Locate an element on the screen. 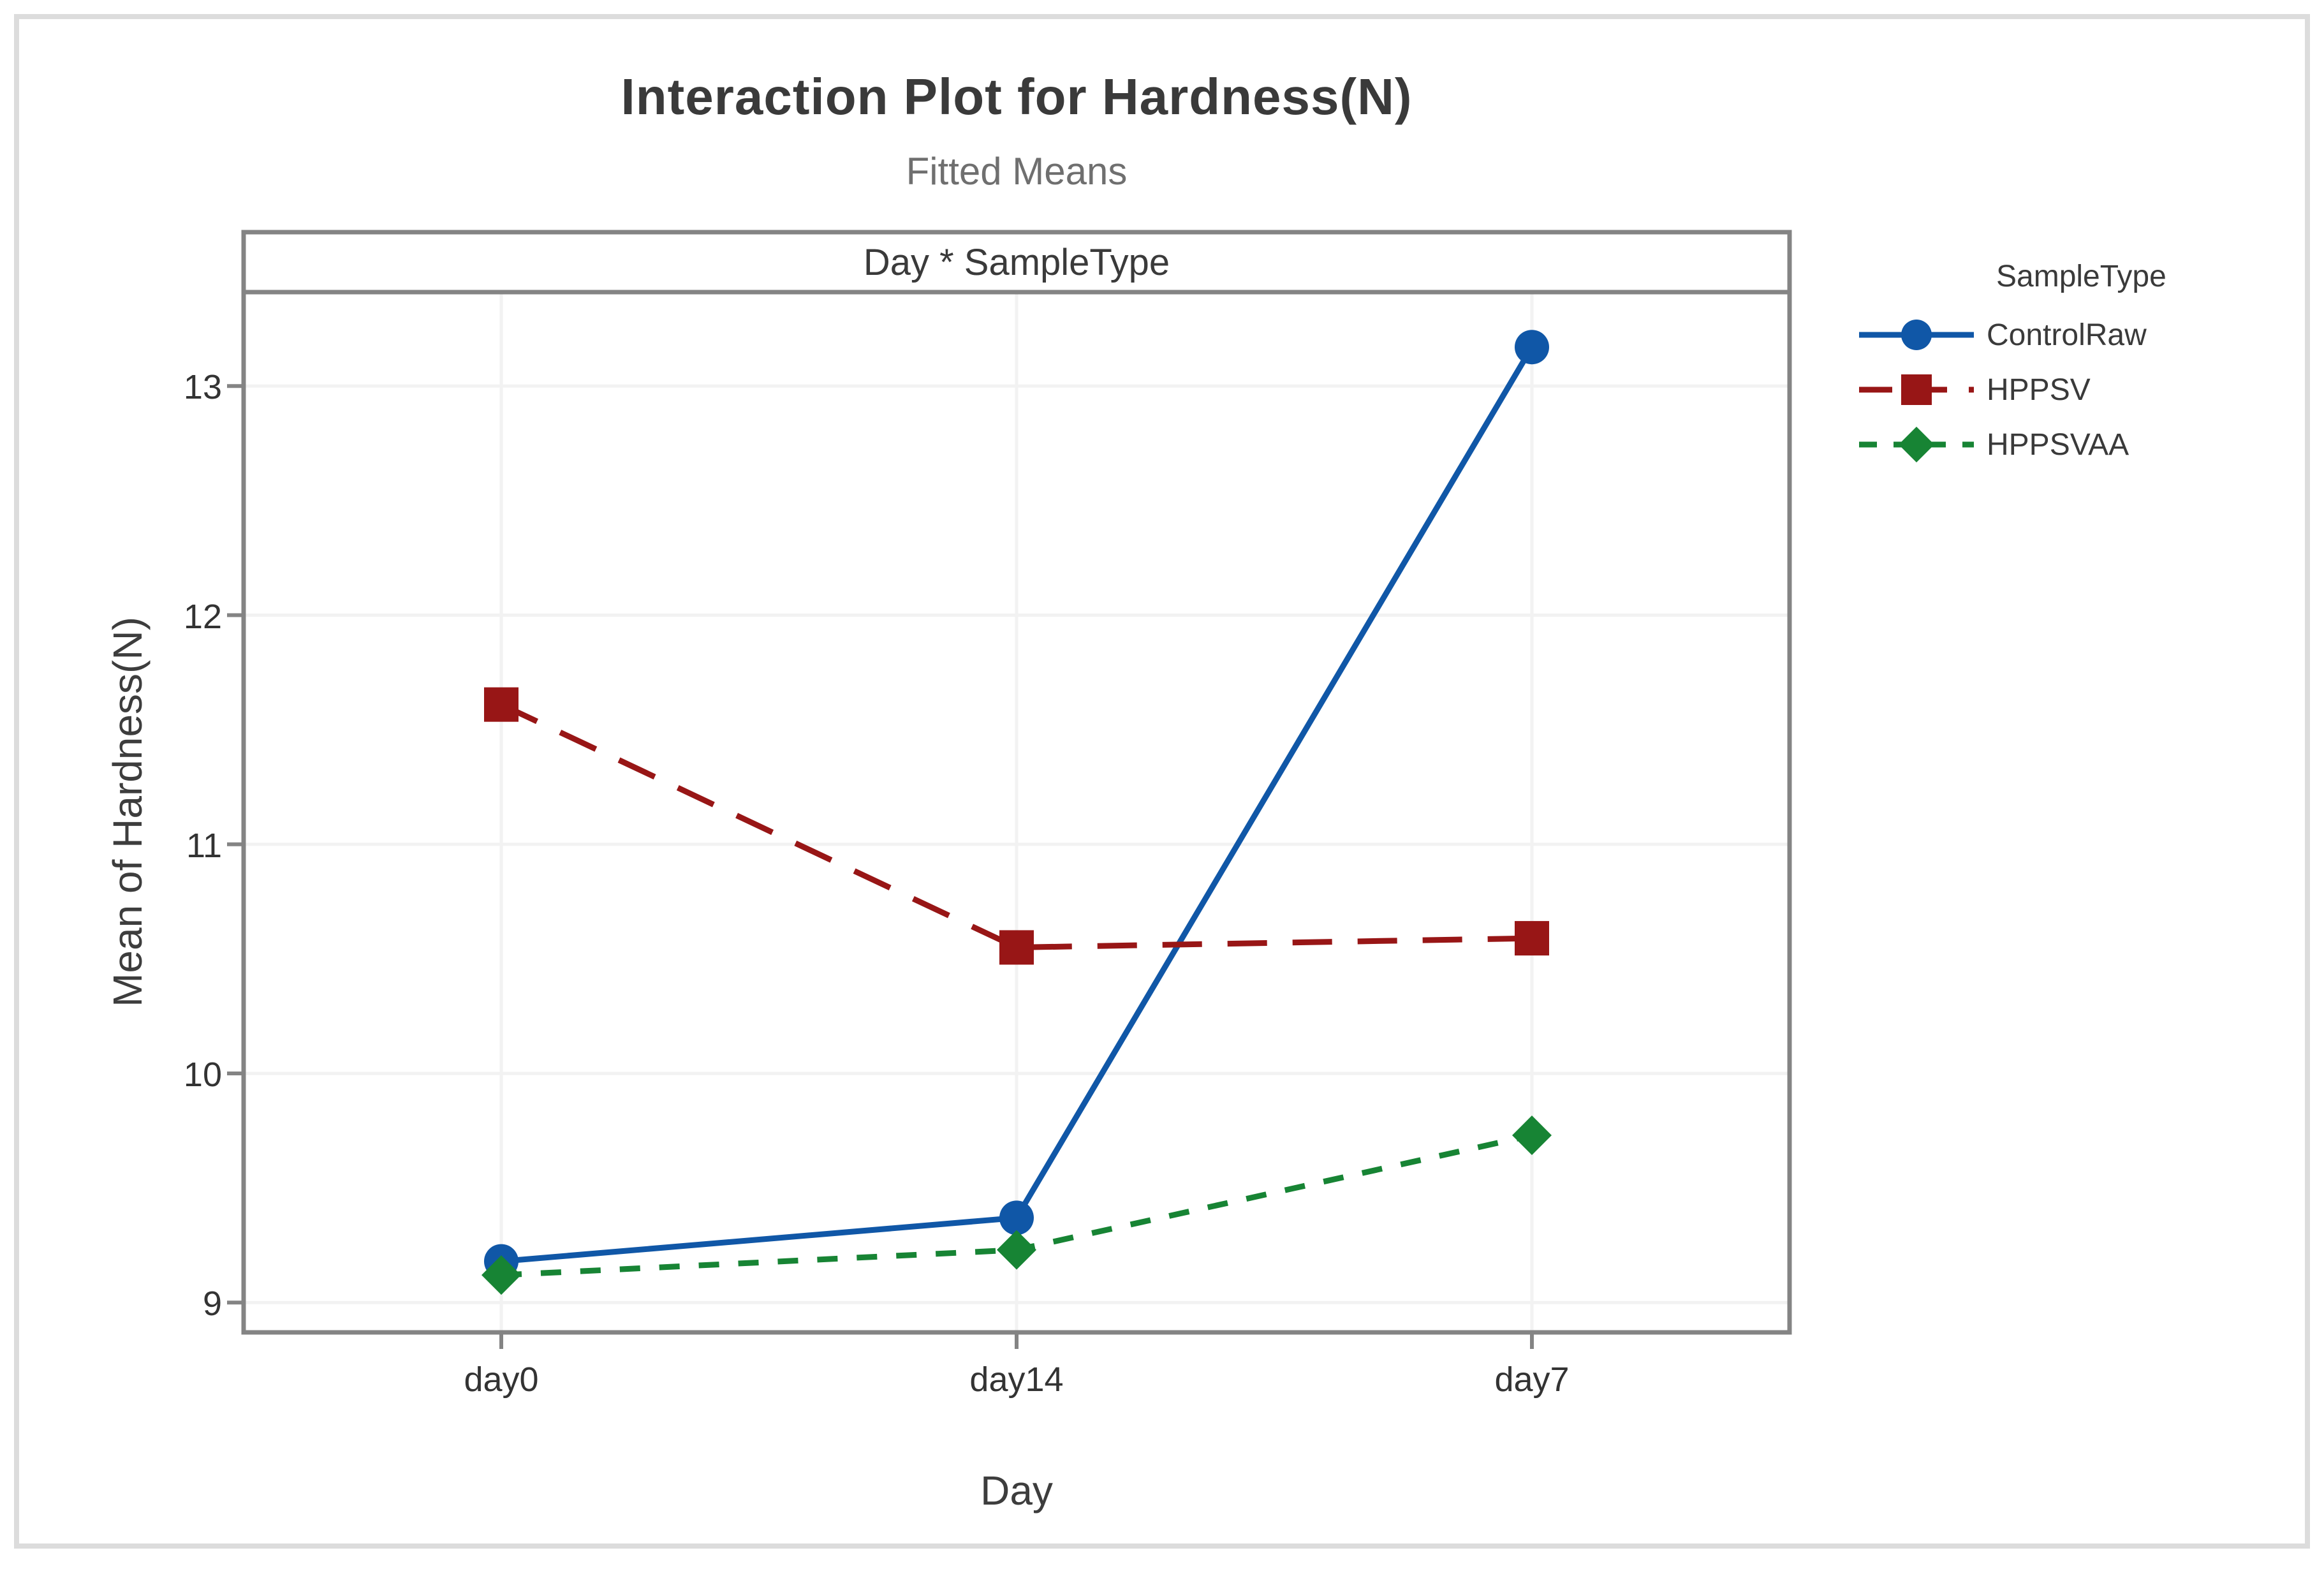 The image size is (2324, 1569). panel-header-label: Day * SampleType is located at coordinates (1017, 262).